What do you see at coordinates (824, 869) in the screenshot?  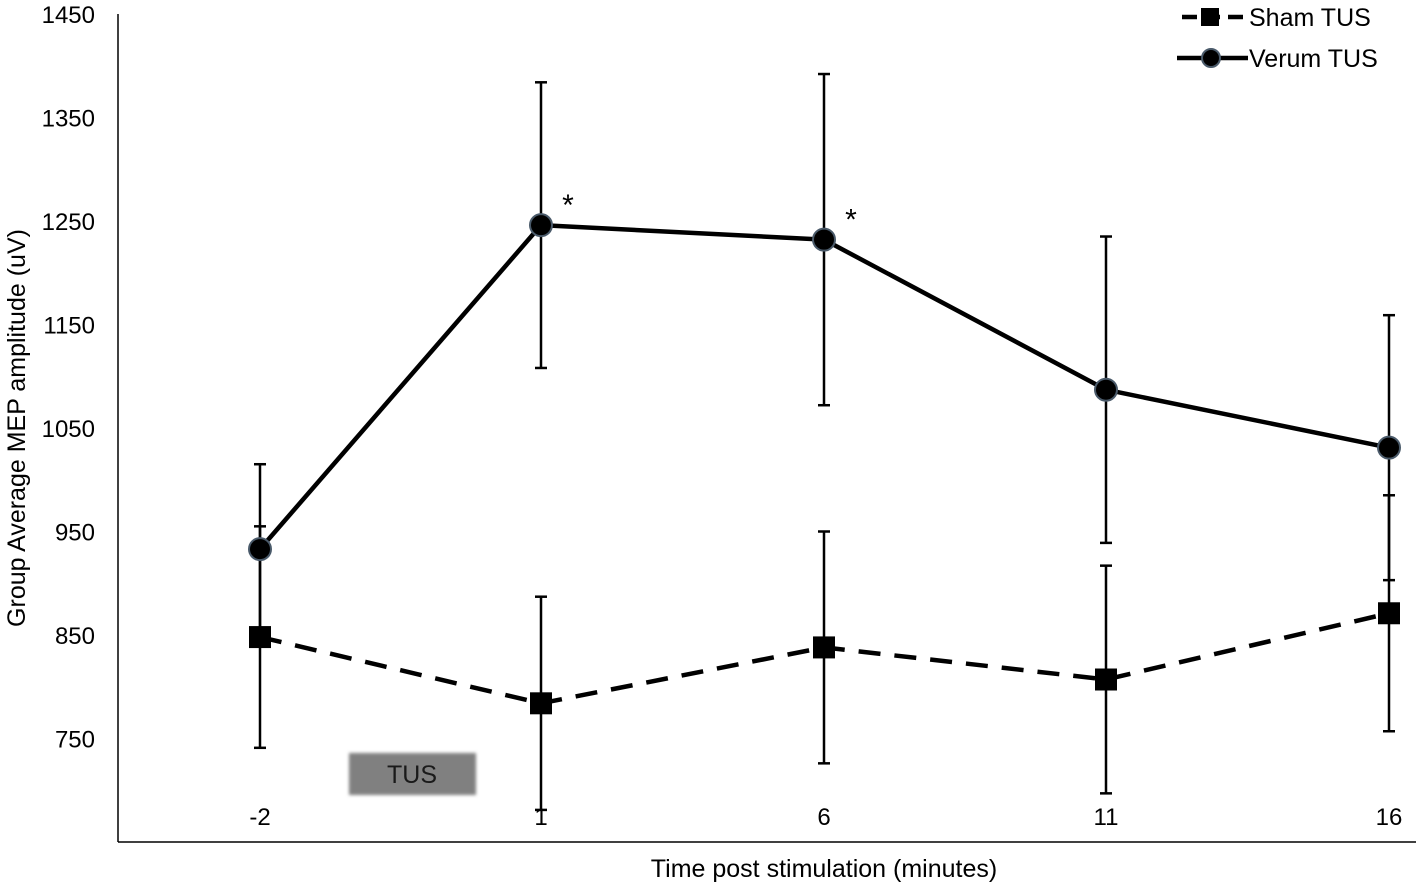 I see `x-axis-label: Time post stimulation (minutes)` at bounding box center [824, 869].